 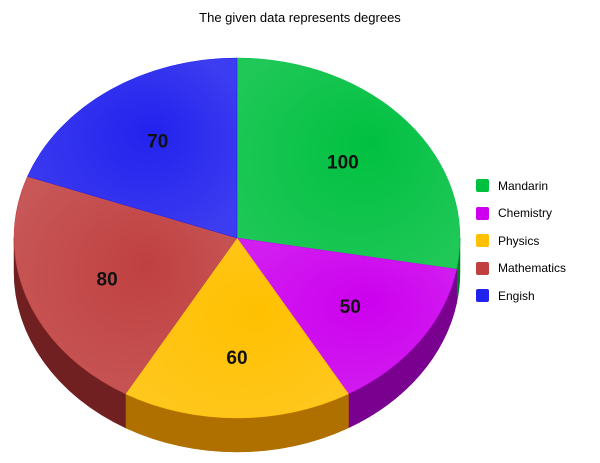 I want to click on legend-label: Engish, so click(x=516, y=295).